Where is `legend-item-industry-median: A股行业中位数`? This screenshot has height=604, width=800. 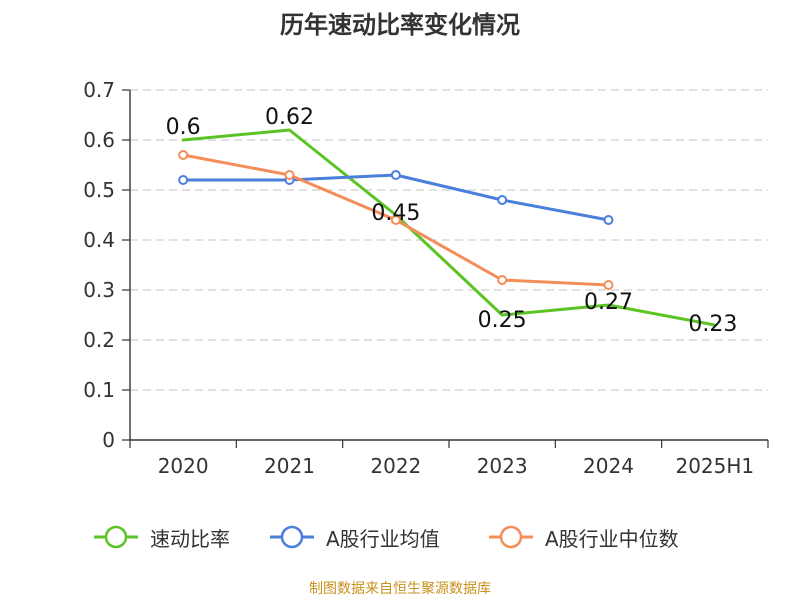 legend-item-industry-median: A股行业中位数 is located at coordinates (583, 537).